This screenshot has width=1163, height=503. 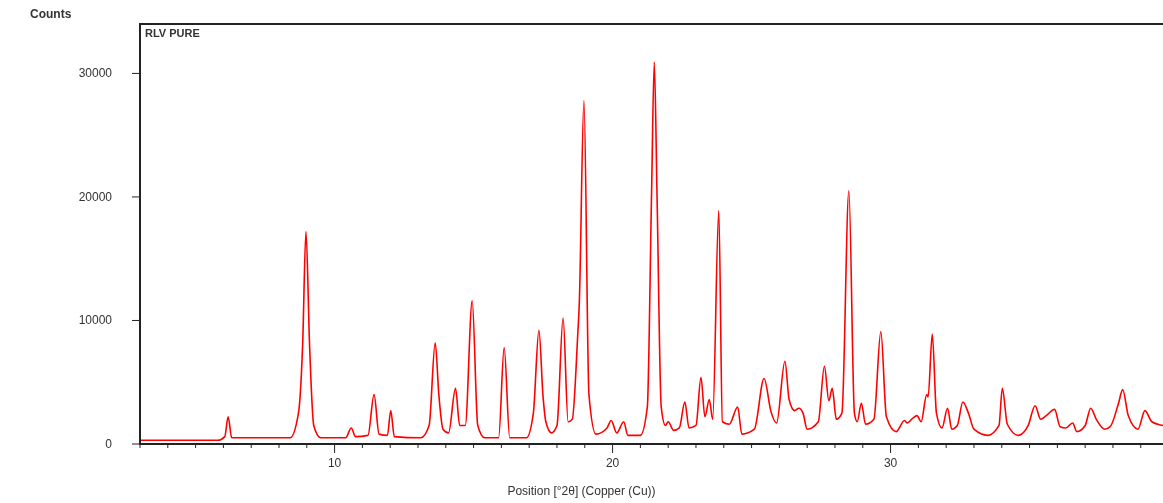 What do you see at coordinates (890, 463) in the screenshot?
I see `x-tick-label: 30` at bounding box center [890, 463].